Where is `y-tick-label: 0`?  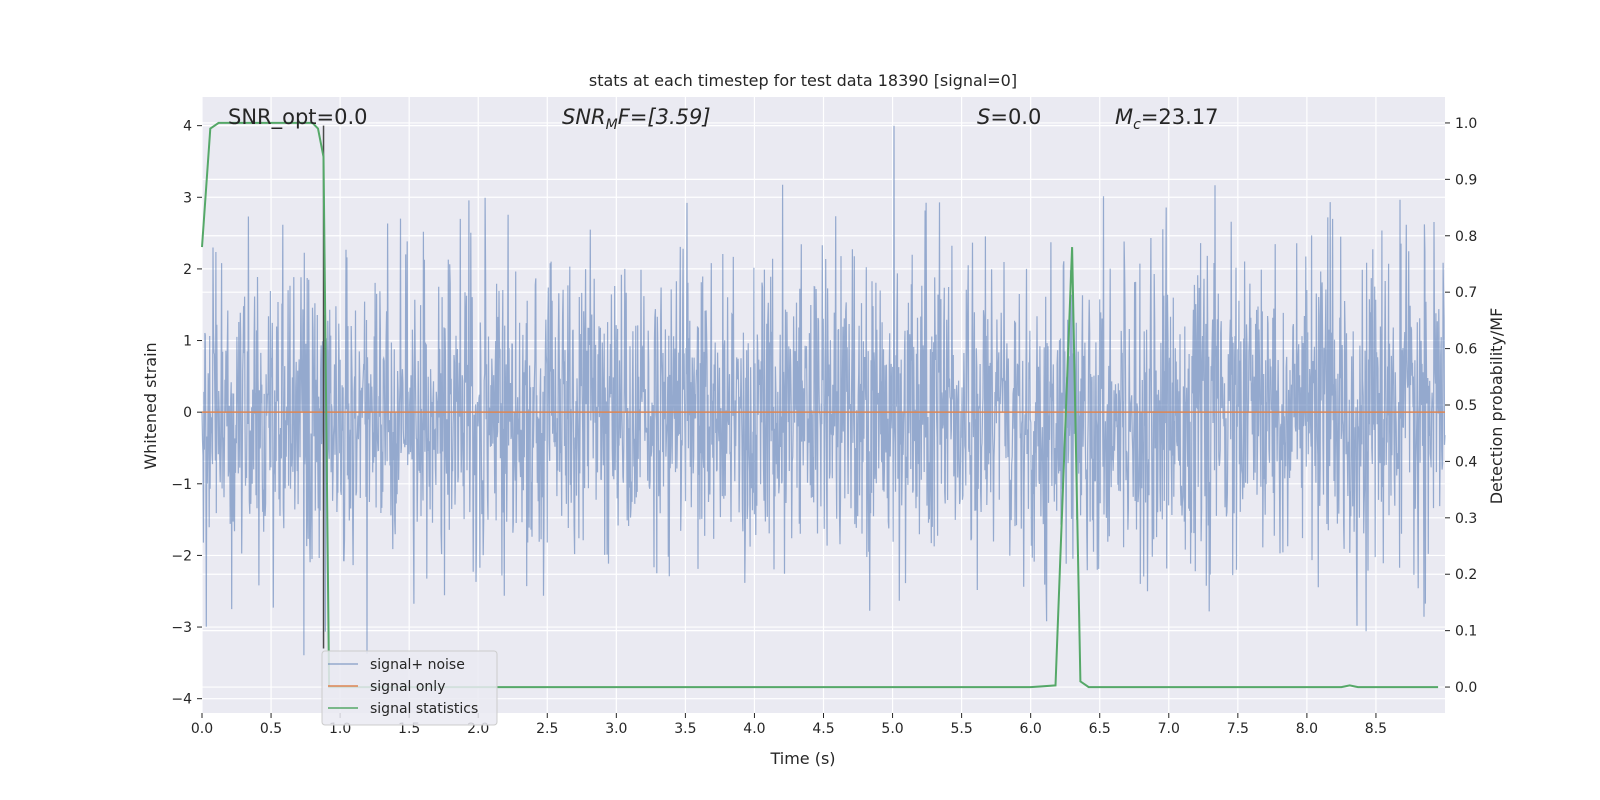 y-tick-label: 0 is located at coordinates (187, 413).